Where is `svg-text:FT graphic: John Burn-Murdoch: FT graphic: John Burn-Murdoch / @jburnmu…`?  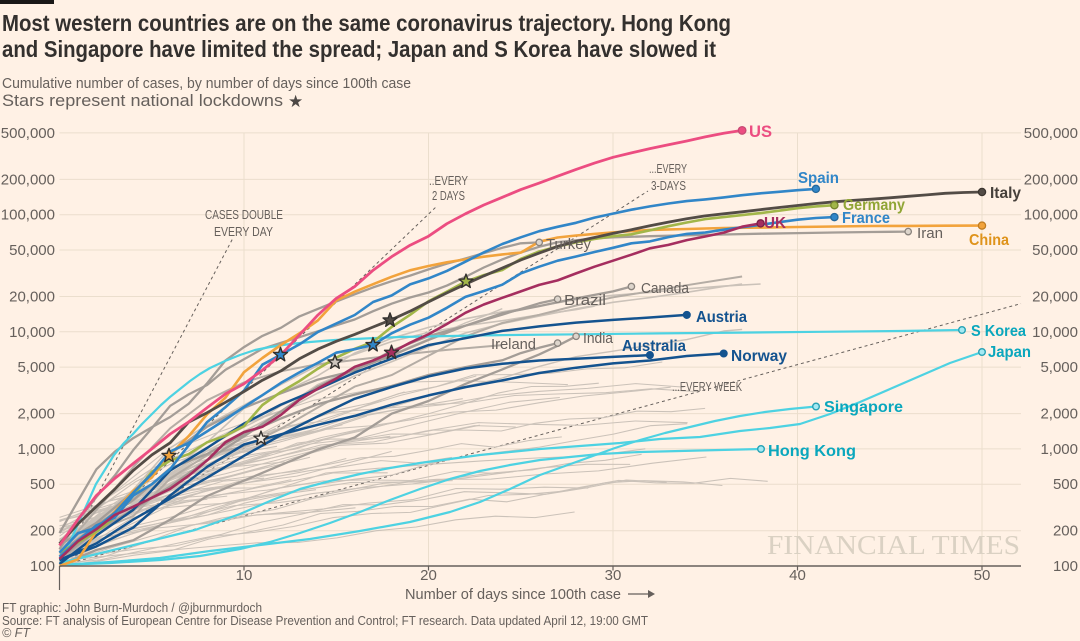
svg-text:FT graphic: John Burn-Murdoch: FT graphic: John Burn-Murdoch / @jburnmu… is located at coordinates (132, 608).